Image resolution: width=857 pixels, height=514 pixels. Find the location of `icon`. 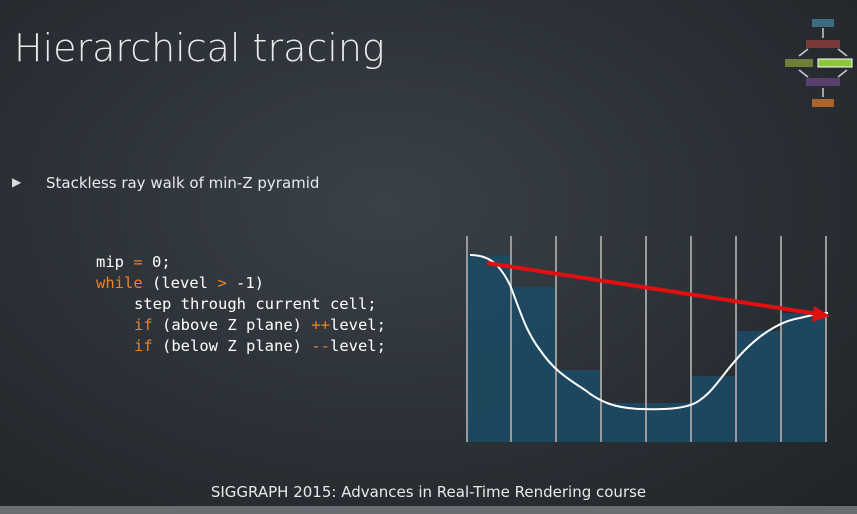

icon is located at coordinates (819, 63).